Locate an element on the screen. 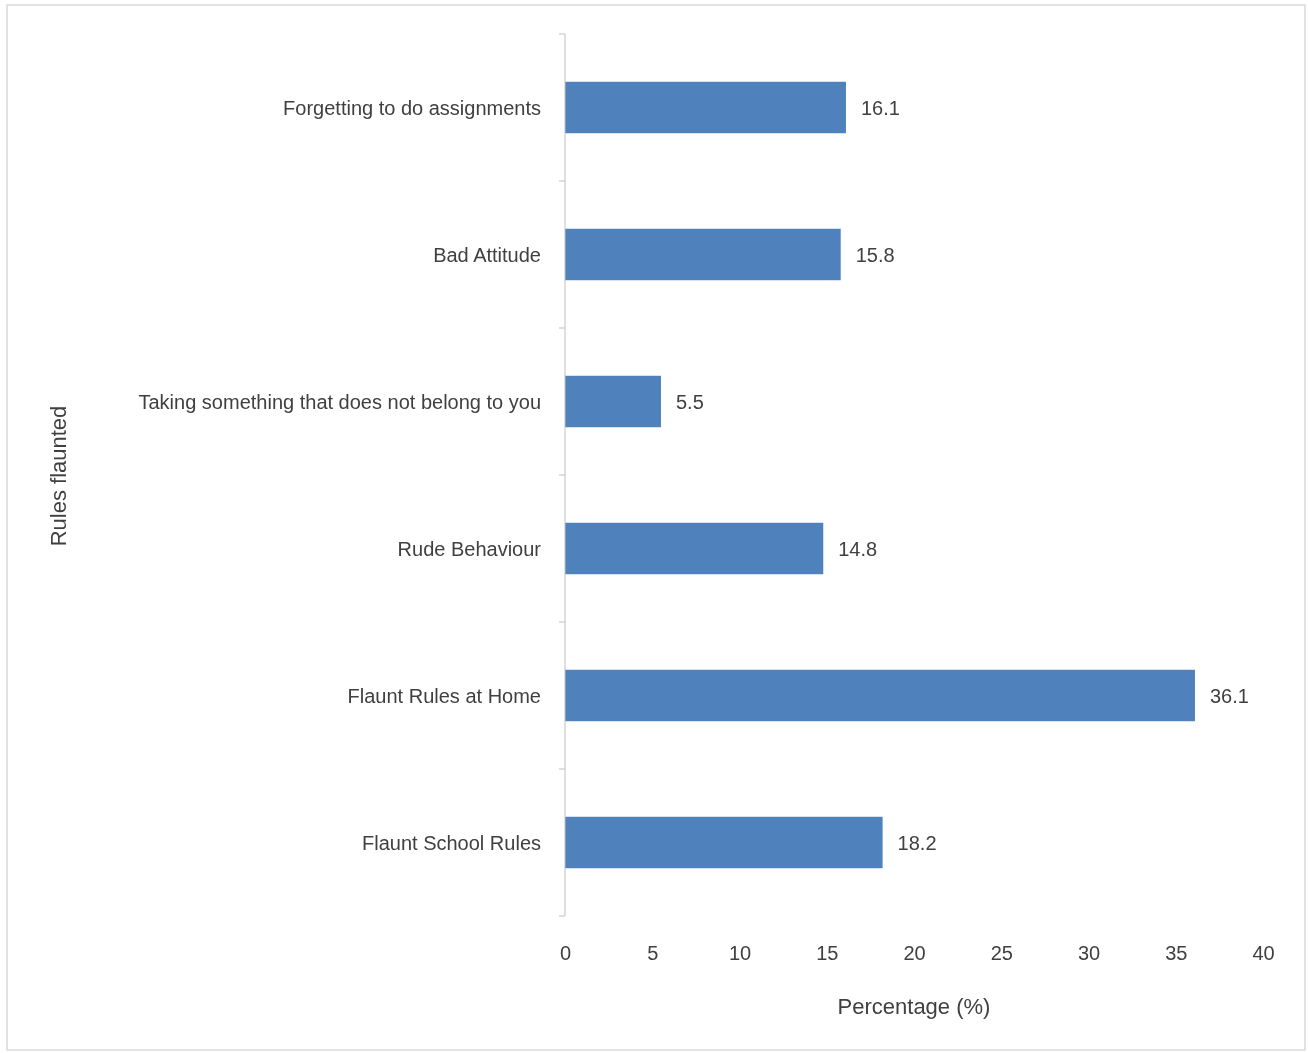  x-tick-label: 20 is located at coordinates (914, 953).